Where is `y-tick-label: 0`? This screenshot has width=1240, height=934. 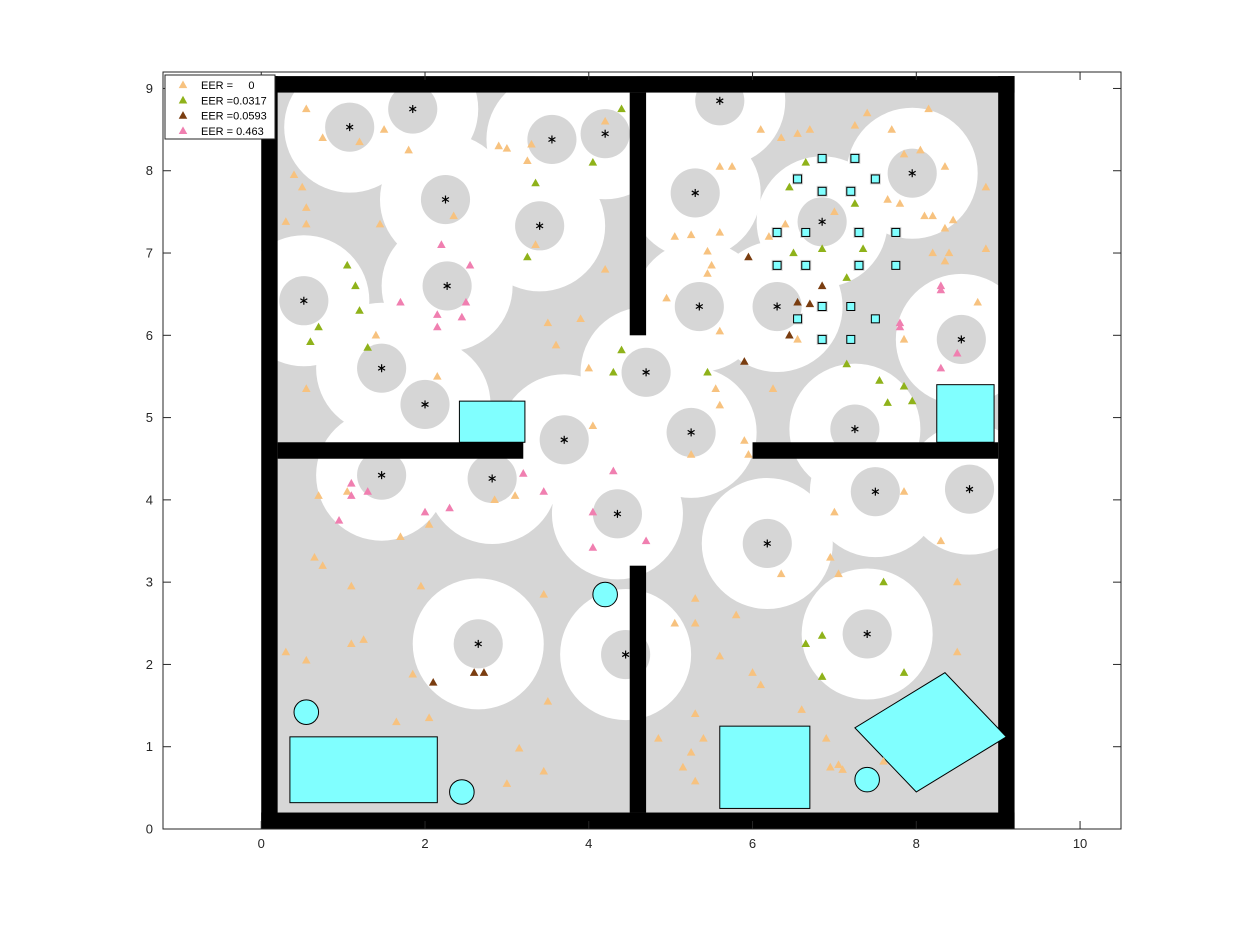 y-tick-label: 0 is located at coordinates (149, 829).